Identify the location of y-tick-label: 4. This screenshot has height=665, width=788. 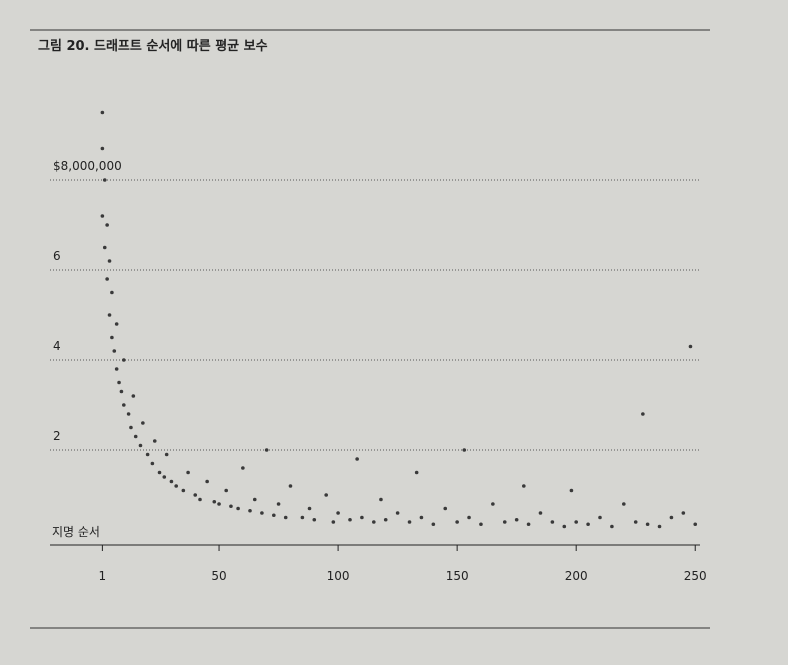
(57, 346).